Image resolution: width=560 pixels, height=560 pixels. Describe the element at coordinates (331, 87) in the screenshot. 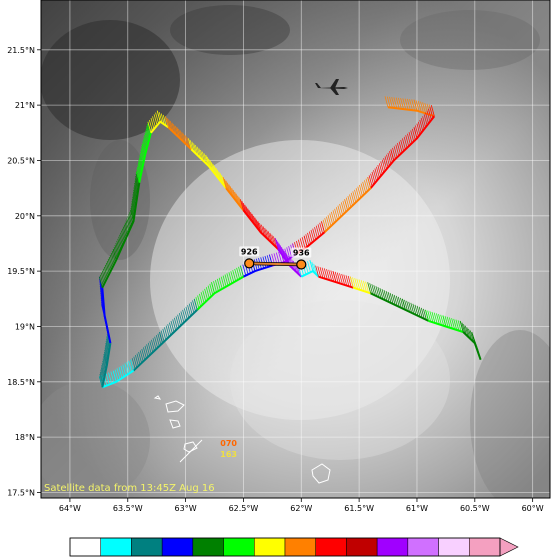

I see `aircraft-icon` at that location.